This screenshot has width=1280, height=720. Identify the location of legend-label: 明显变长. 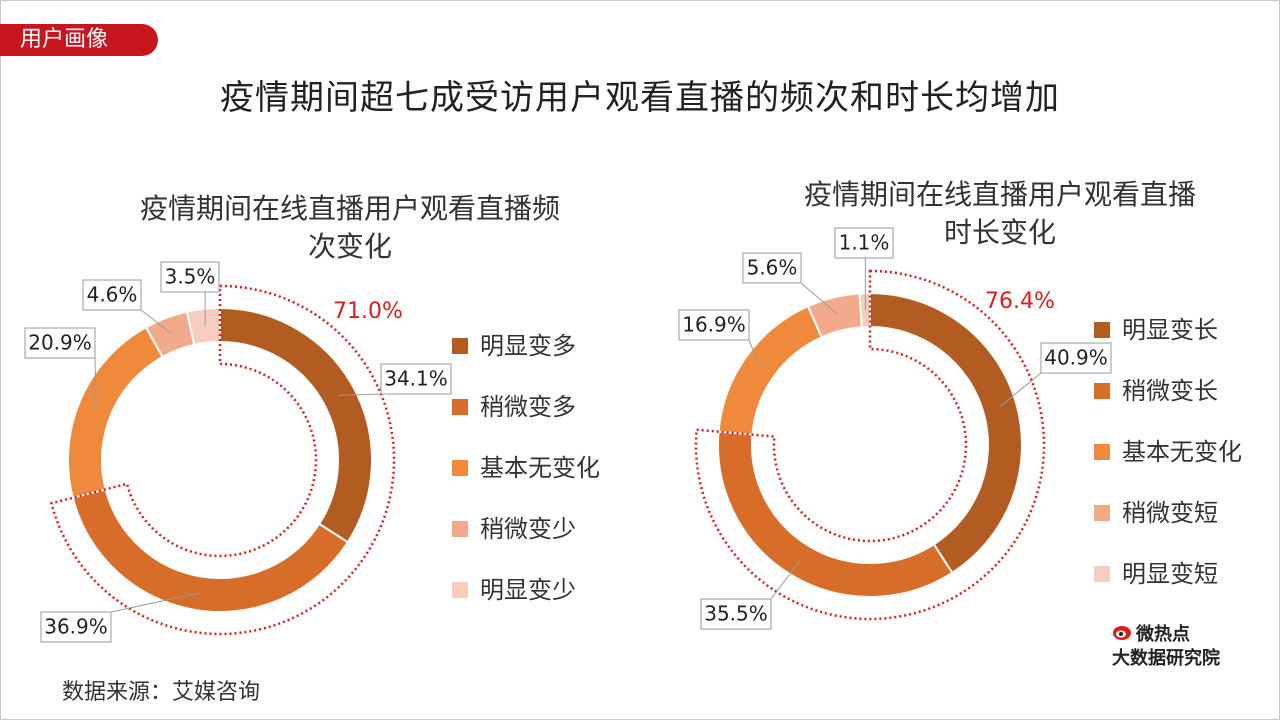
(1170, 330).